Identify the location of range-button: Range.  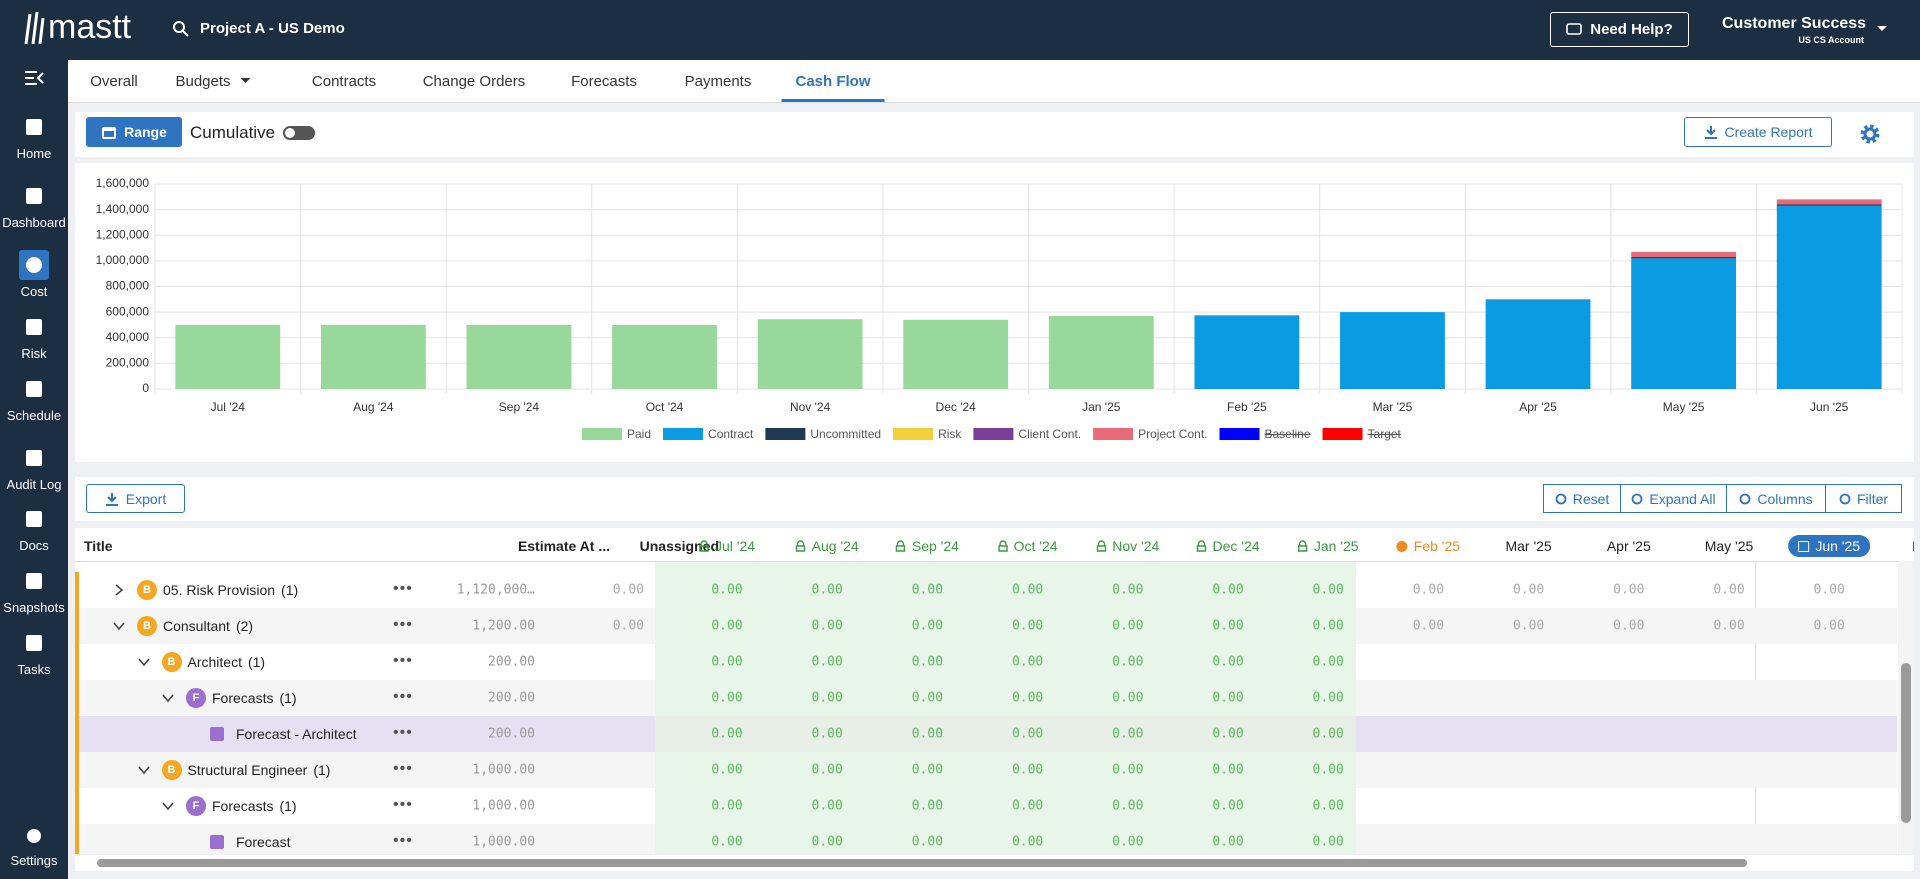
(134, 132).